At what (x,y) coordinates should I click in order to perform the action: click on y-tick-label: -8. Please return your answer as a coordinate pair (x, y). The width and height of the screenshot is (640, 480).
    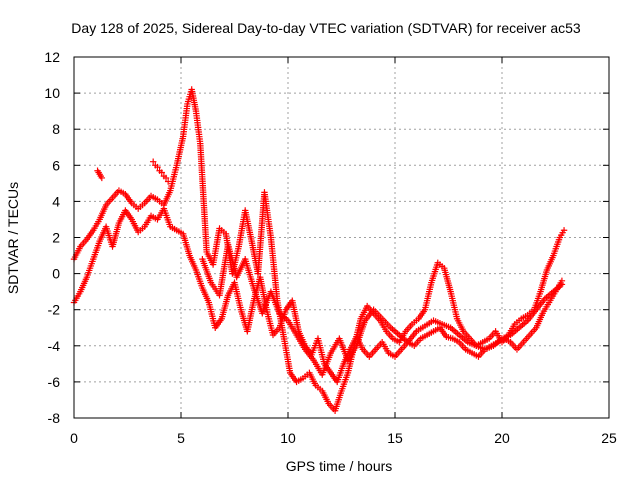
    Looking at the image, I should click on (54, 418).